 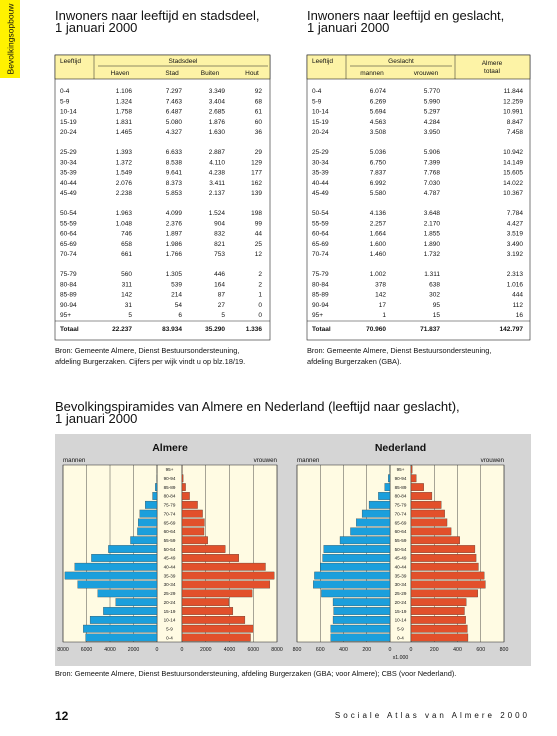 I want to click on age-label: 50-54, so click(x=170, y=549).